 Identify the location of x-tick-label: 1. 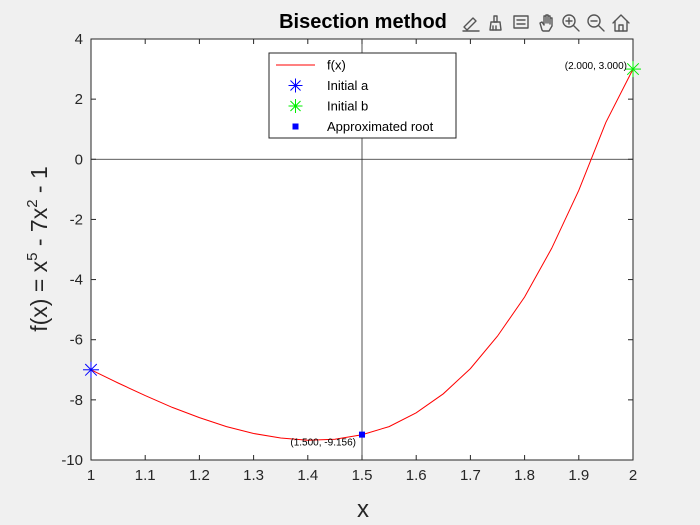
(91, 475).